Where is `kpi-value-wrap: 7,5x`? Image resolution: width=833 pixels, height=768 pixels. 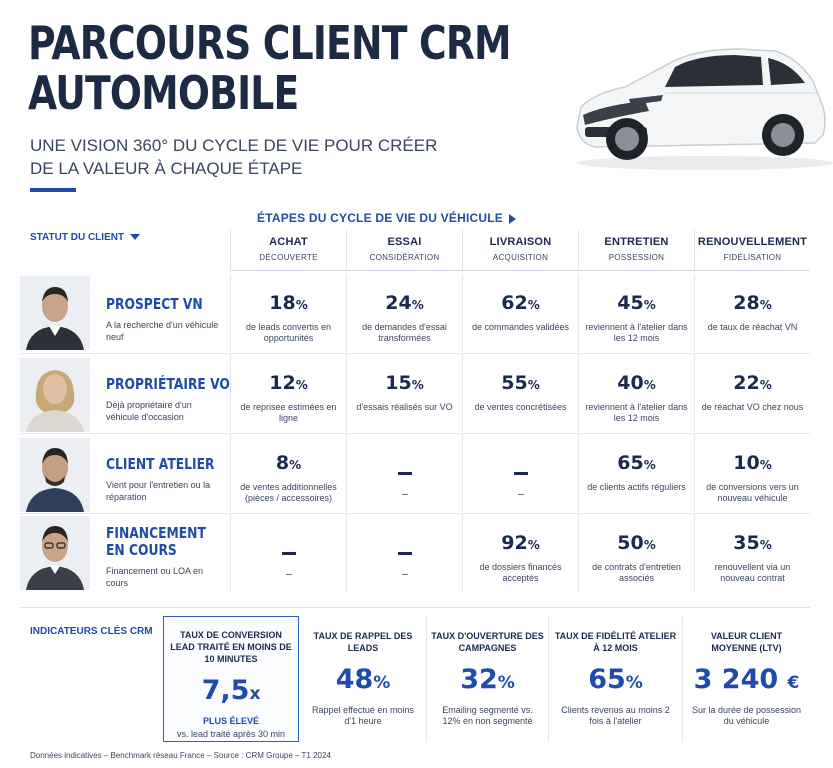
kpi-value-wrap: 7,5x is located at coordinates (231, 692).